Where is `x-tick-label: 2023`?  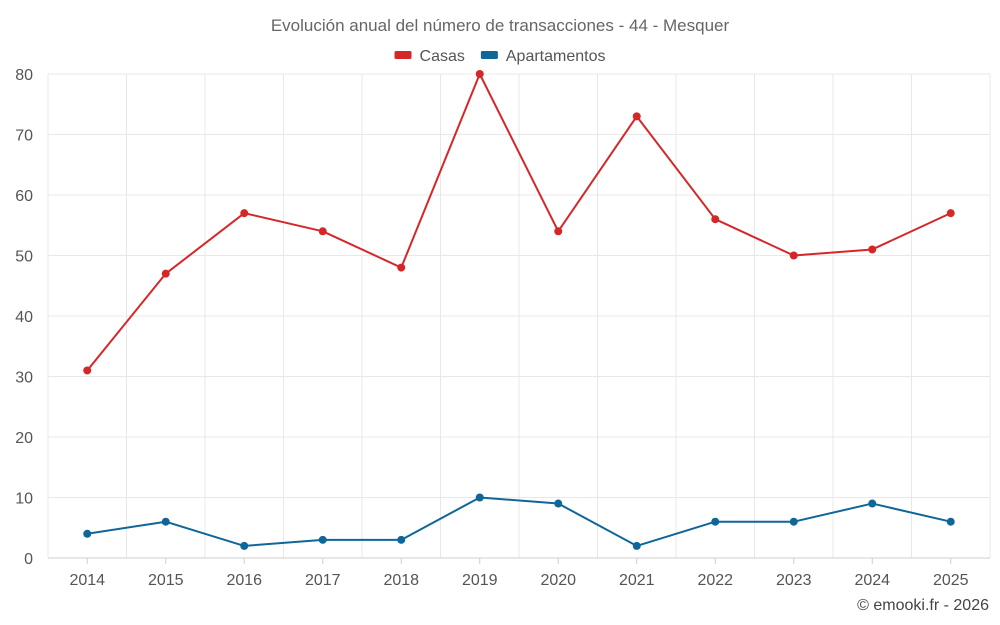 x-tick-label: 2023 is located at coordinates (794, 580).